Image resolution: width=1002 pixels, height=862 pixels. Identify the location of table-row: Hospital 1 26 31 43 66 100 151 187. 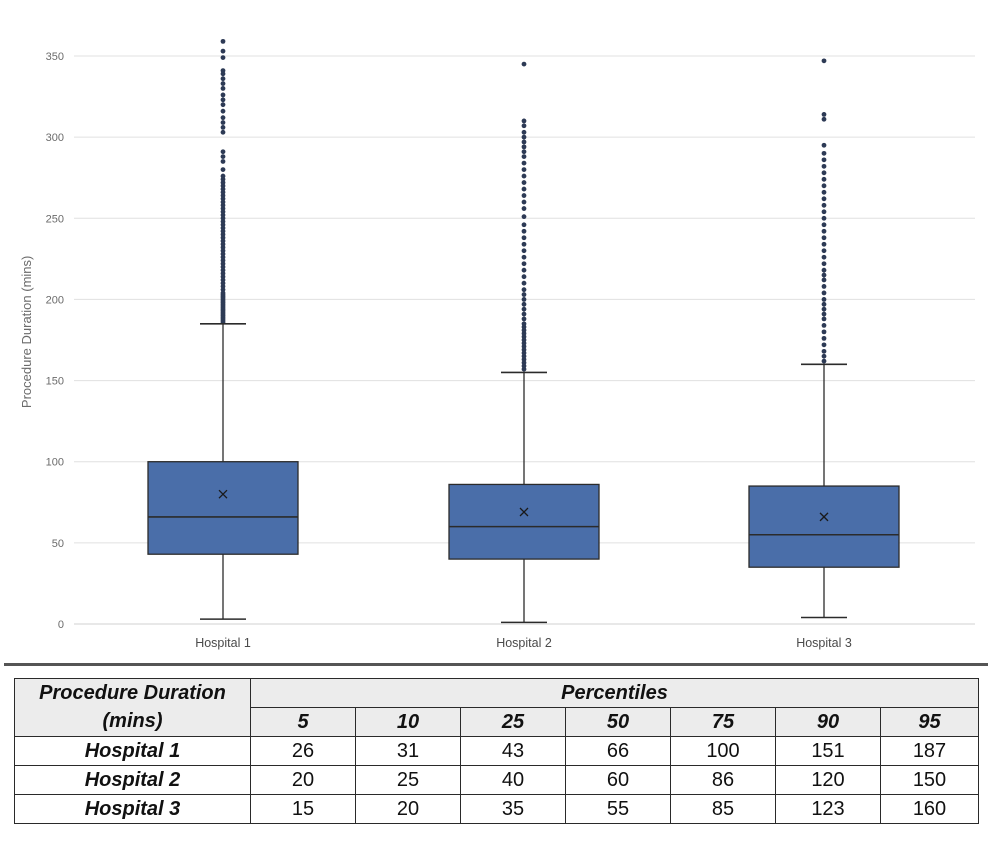
(496, 751).